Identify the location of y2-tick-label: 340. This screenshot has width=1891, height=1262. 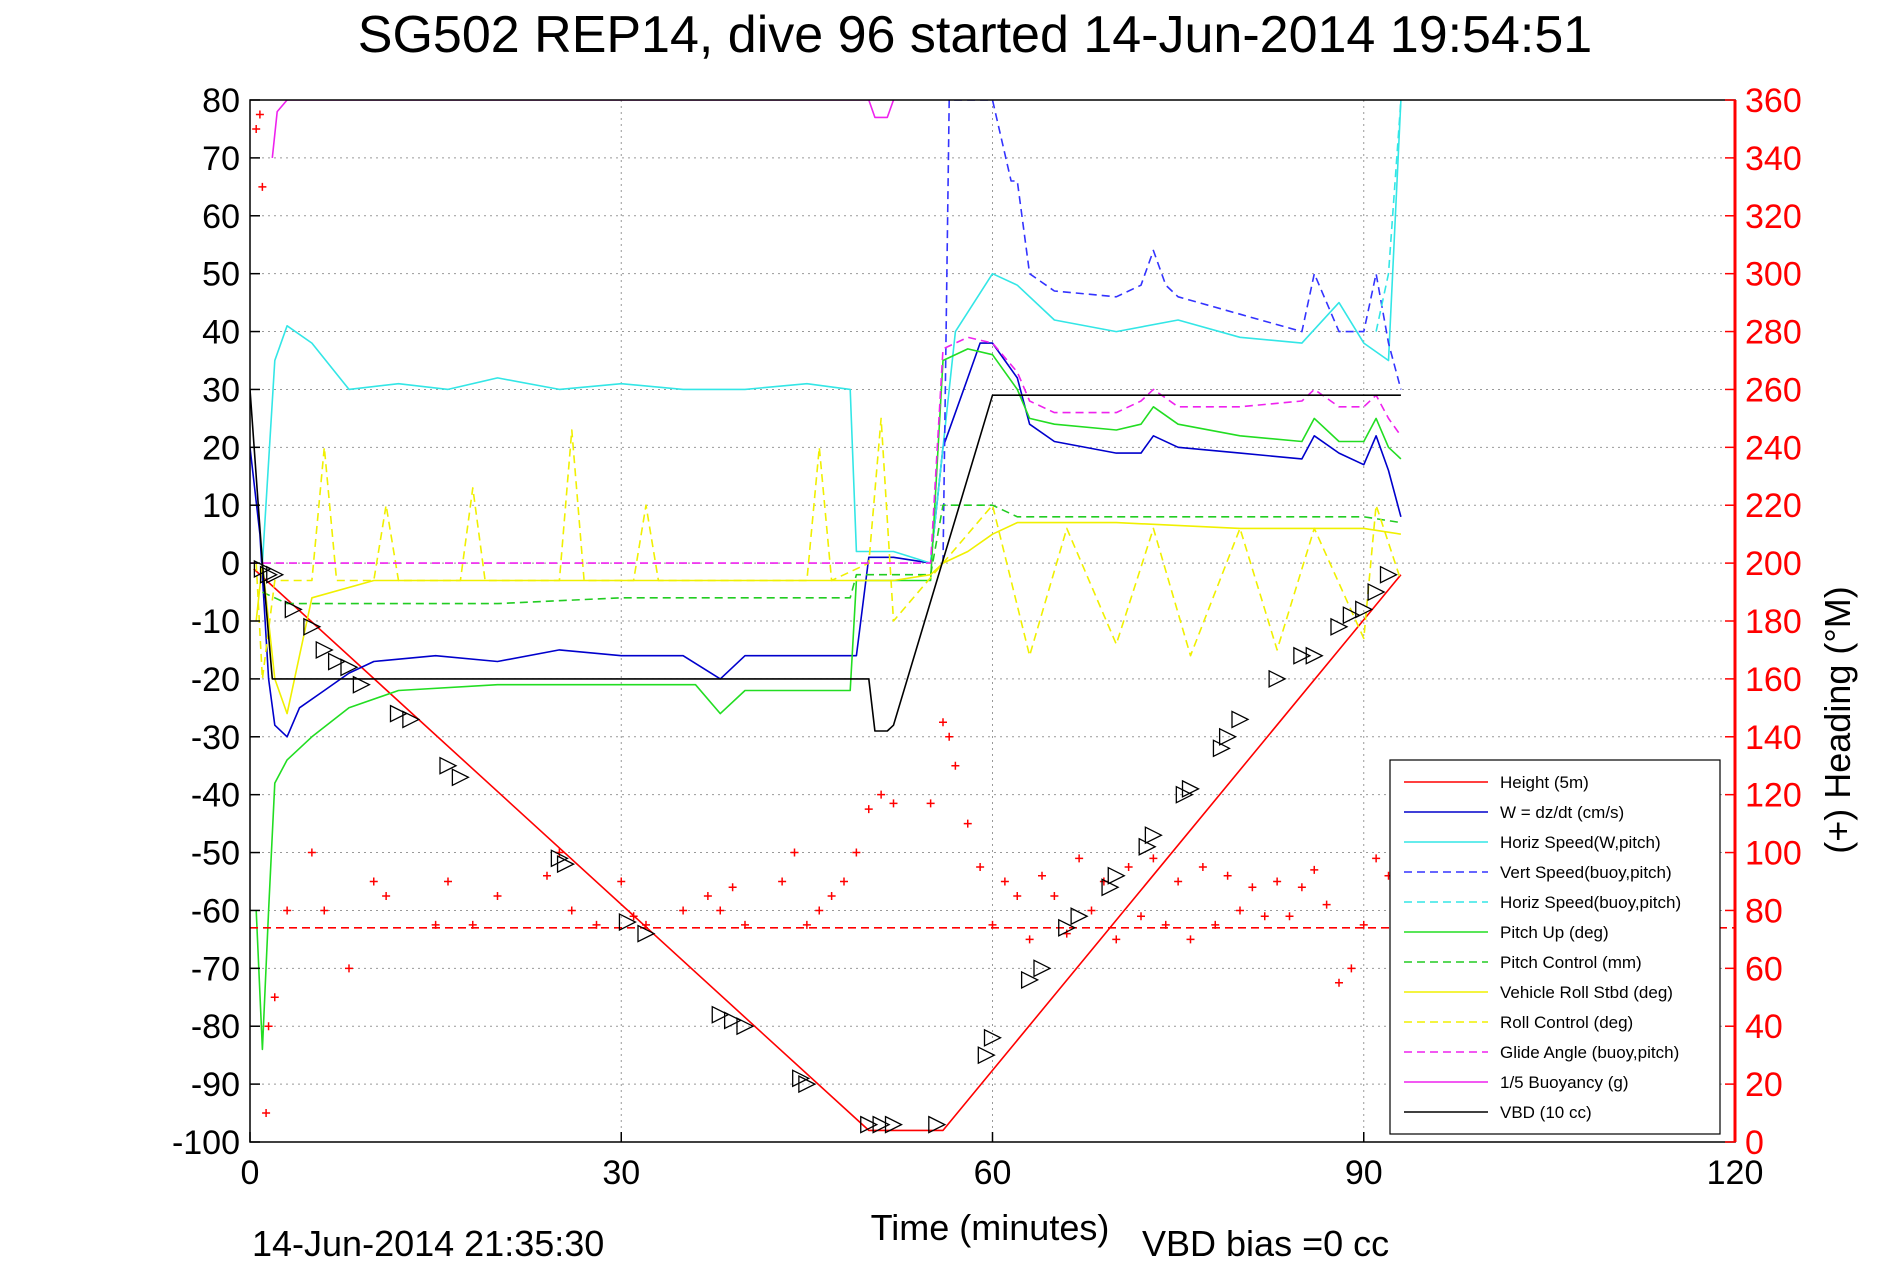
(1773, 159).